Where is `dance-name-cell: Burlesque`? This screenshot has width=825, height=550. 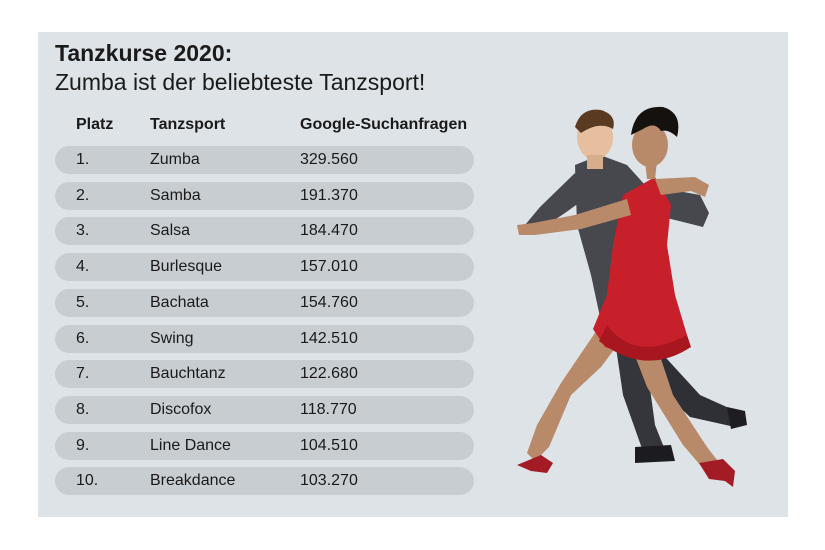
dance-name-cell: Burlesque is located at coordinates (186, 267).